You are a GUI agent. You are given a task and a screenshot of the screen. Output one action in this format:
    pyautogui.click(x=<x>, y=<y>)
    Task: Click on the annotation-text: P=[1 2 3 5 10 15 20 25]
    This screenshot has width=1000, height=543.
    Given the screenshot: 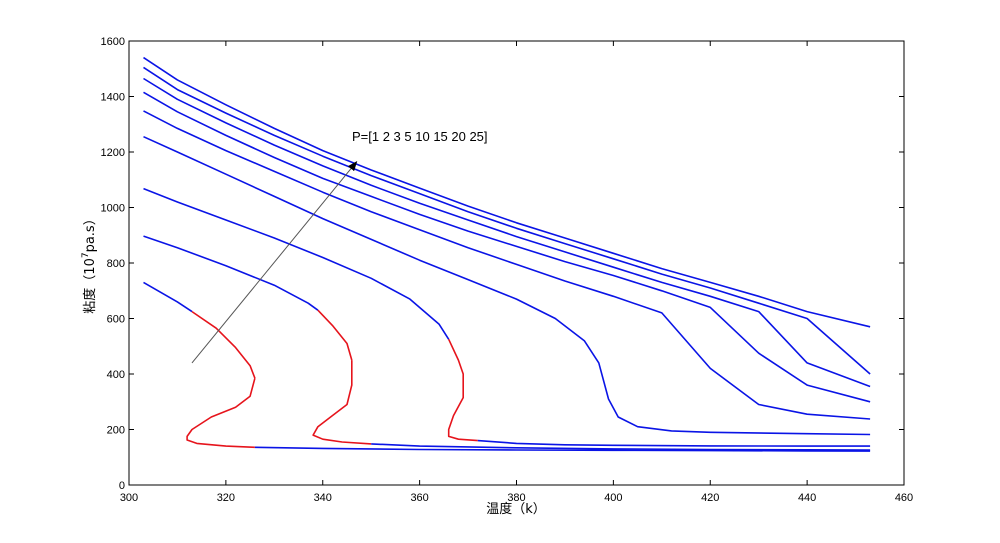 What is the action you would take?
    pyautogui.click(x=420, y=136)
    